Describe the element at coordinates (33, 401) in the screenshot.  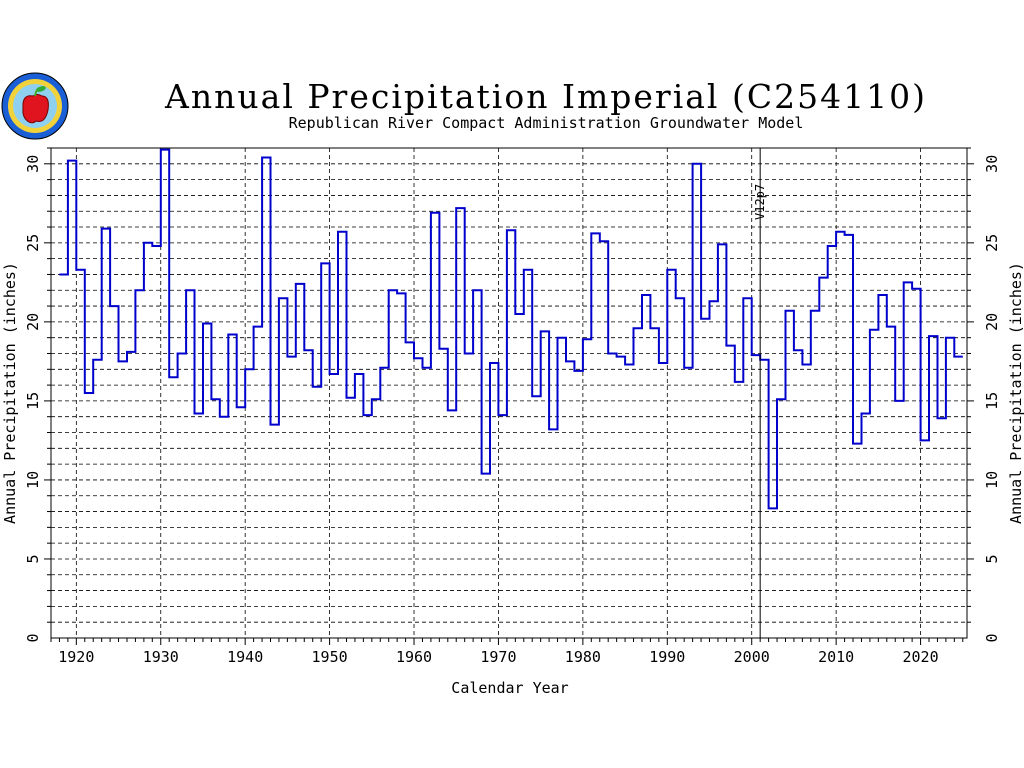
I see `y-tick-label: 15` at that location.